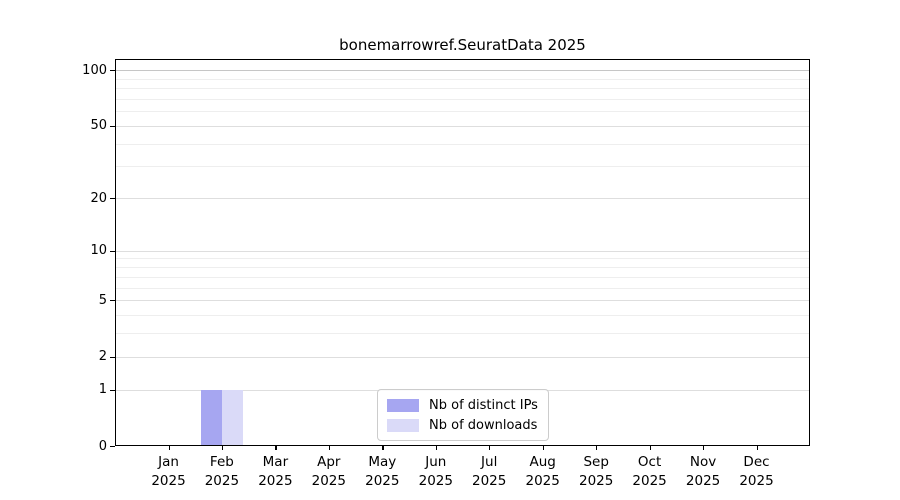 This screenshot has width=900, height=500. I want to click on legend-label: Nb of distinct IPs, so click(483, 405).